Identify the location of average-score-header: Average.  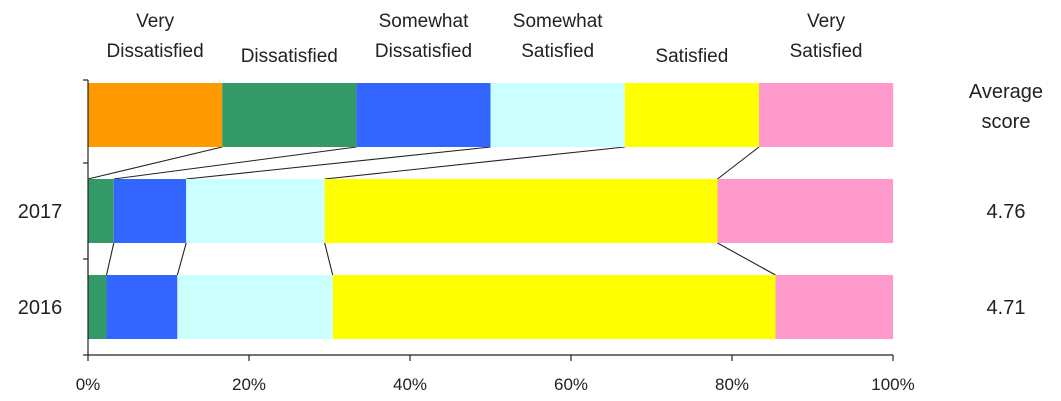
(1006, 92).